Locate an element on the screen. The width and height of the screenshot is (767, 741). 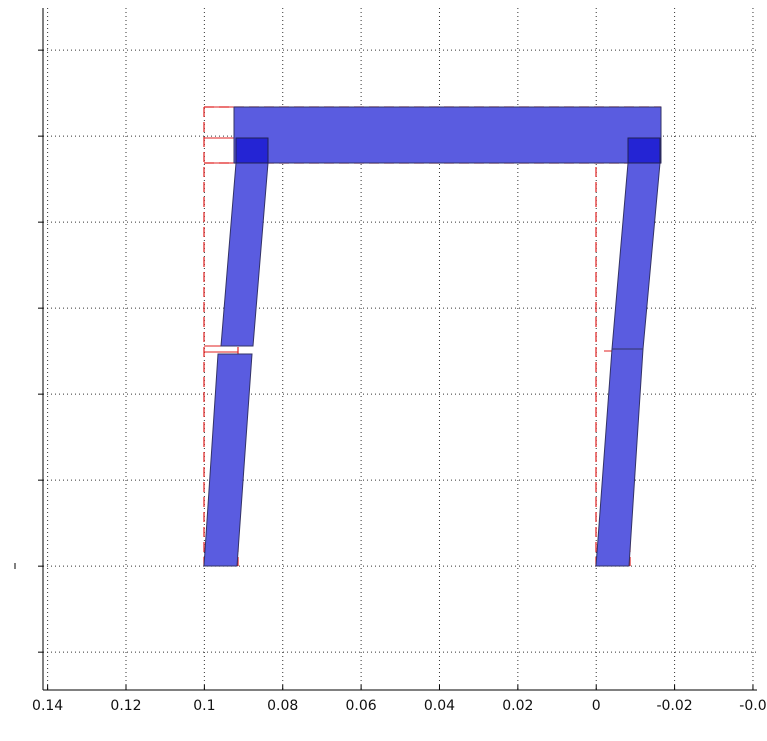
x-tick-label: 0.02 is located at coordinates (517, 706).